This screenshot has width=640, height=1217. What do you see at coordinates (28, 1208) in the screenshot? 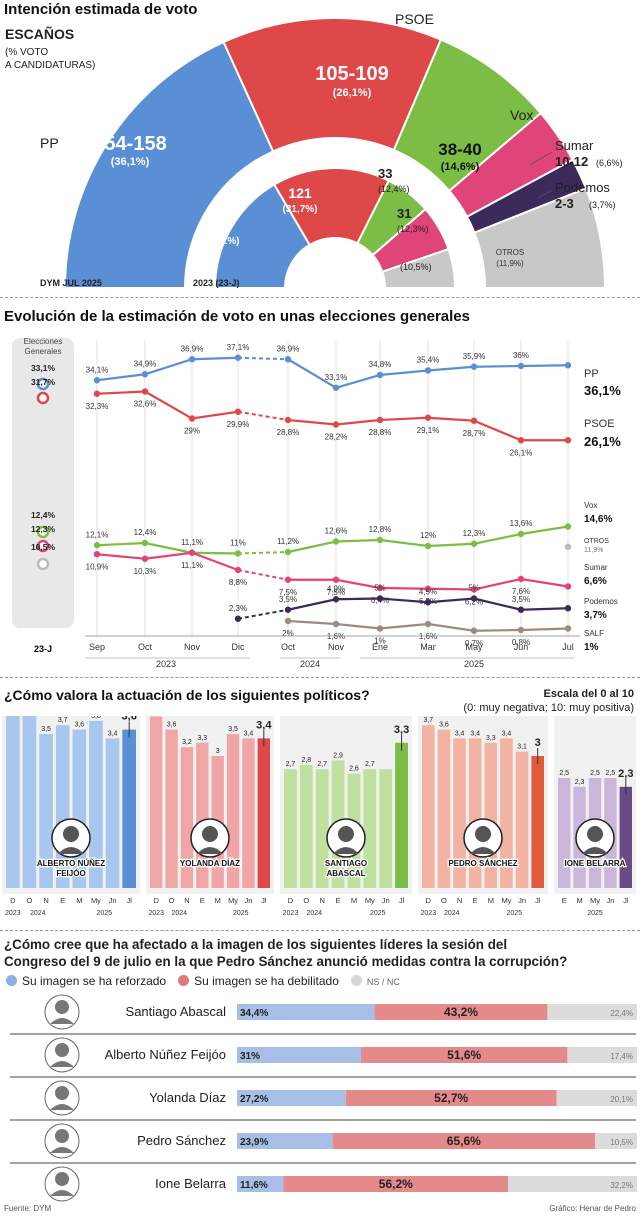
I see `source-note: Fuente: DYM` at bounding box center [28, 1208].